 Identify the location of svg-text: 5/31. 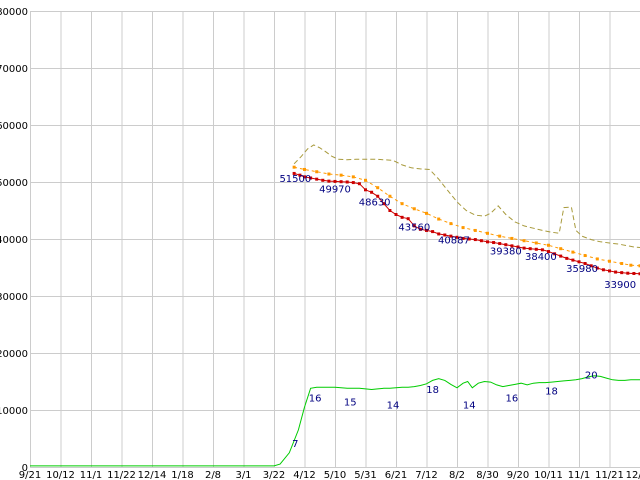
(365, 475).